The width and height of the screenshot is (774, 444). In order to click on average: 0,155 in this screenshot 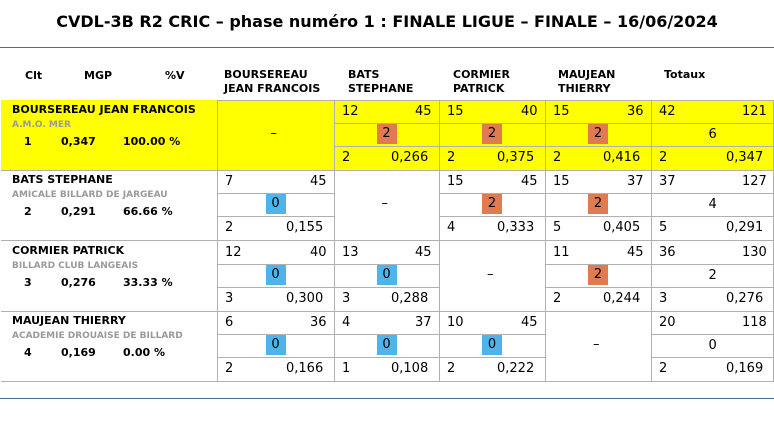, I will do `click(305, 227)`.